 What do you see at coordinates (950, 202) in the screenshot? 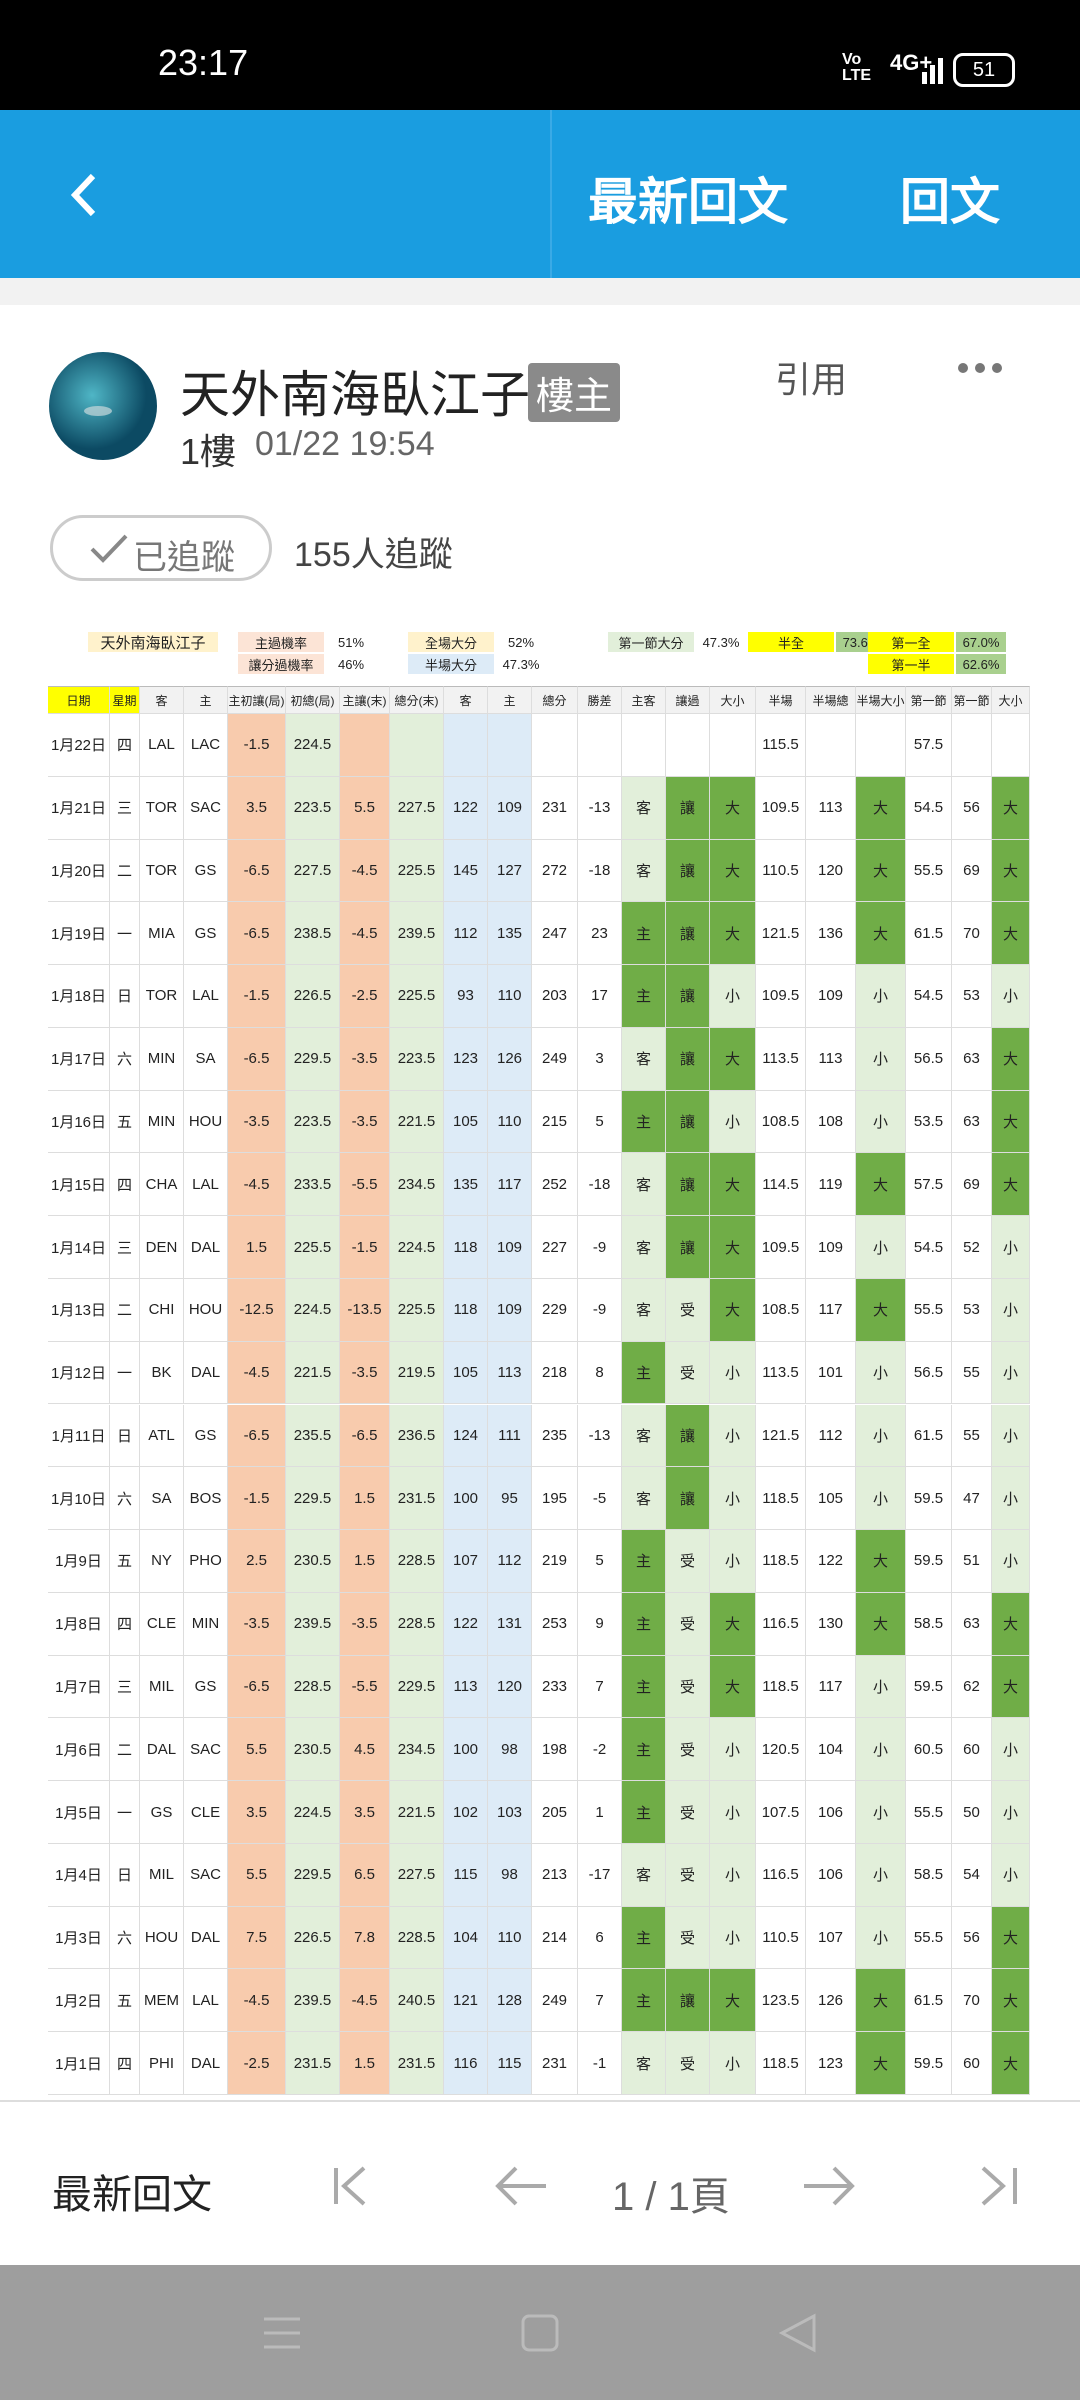
I see `reply-button: 回文` at bounding box center [950, 202].